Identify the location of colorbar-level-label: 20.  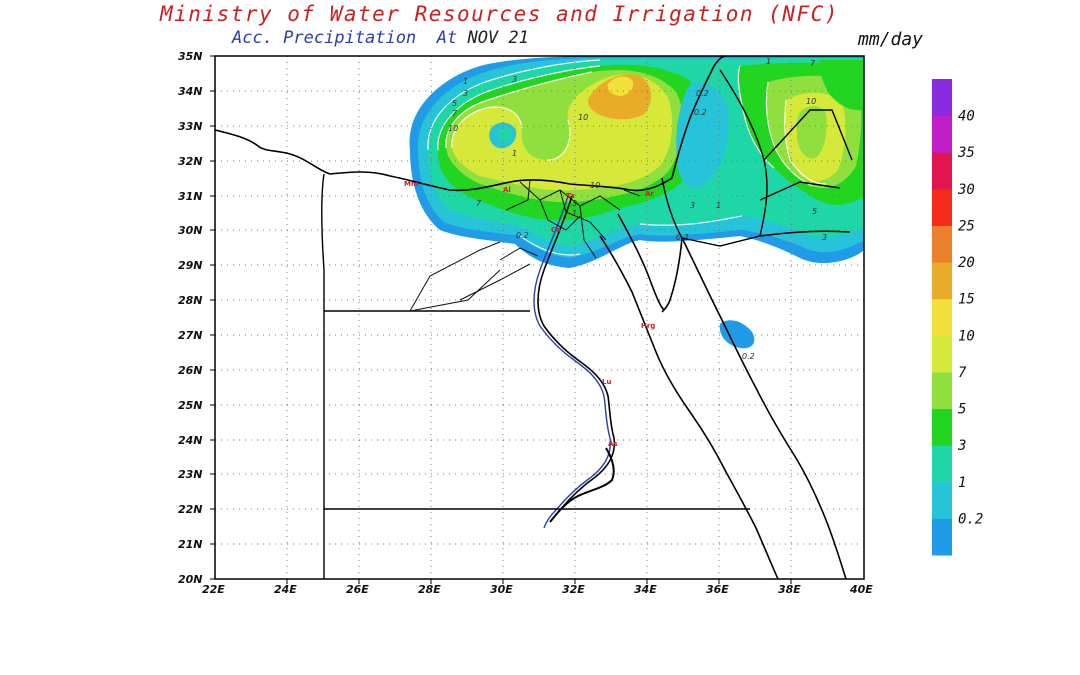
(966, 263).